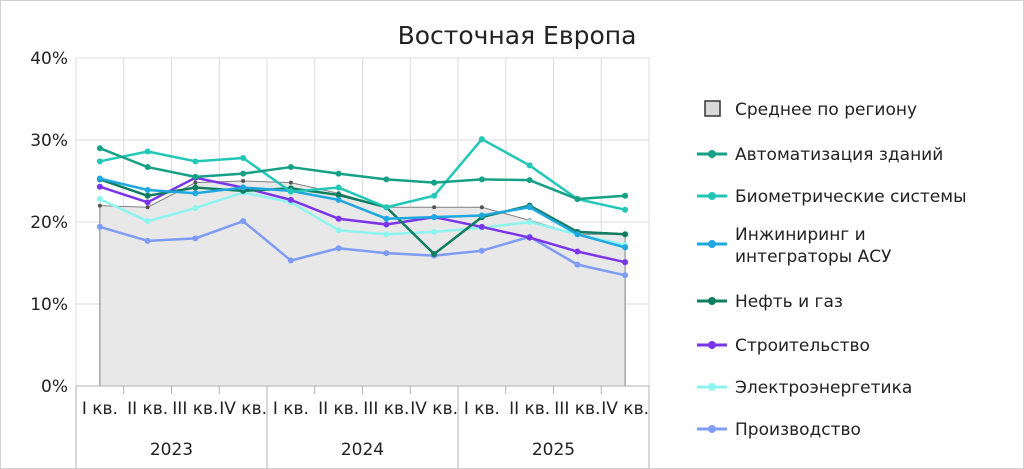 The width and height of the screenshot is (1024, 469). I want to click on legend-swatch, so click(712, 108).